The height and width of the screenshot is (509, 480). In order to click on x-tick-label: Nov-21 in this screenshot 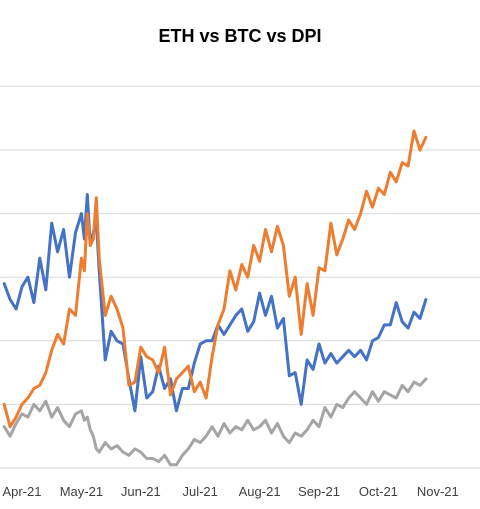, I will do `click(438, 491)`.